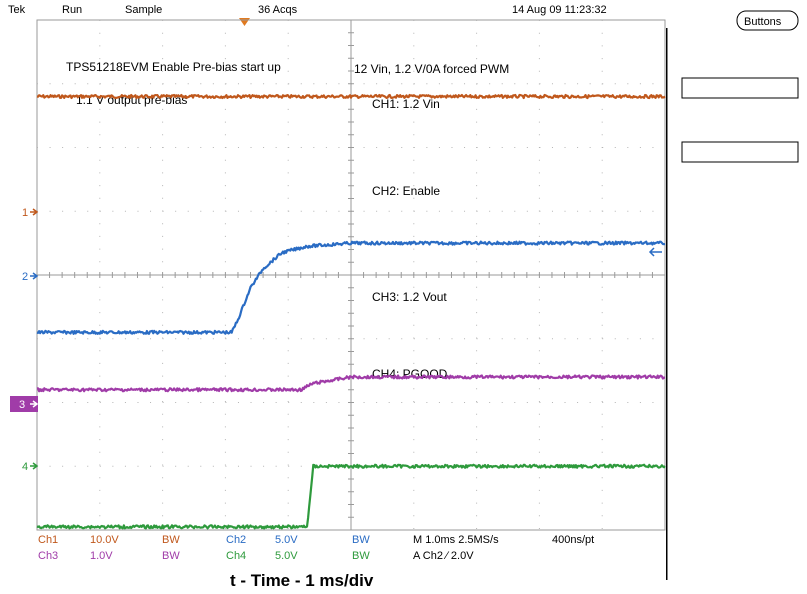 The height and width of the screenshot is (594, 807). Describe the element at coordinates (559, 10) in the screenshot. I see `date-time: 14 Aug 09 11:23:32` at that location.